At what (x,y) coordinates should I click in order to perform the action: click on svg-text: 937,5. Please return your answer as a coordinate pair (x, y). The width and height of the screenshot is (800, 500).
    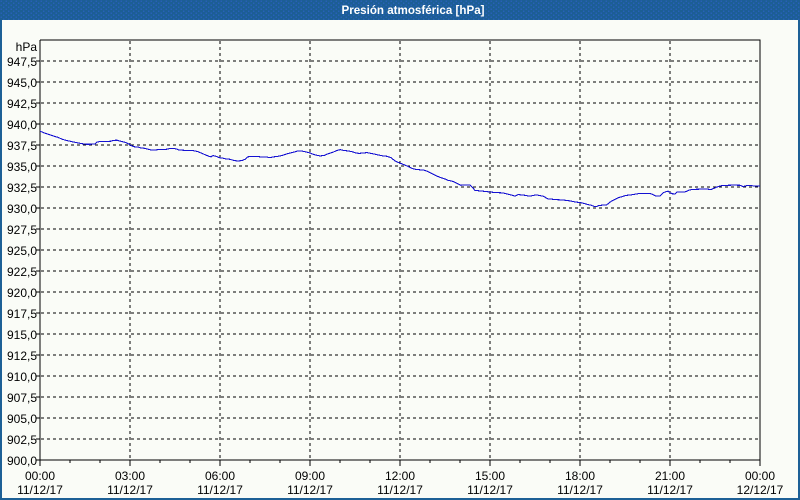
    Looking at the image, I should click on (22, 146).